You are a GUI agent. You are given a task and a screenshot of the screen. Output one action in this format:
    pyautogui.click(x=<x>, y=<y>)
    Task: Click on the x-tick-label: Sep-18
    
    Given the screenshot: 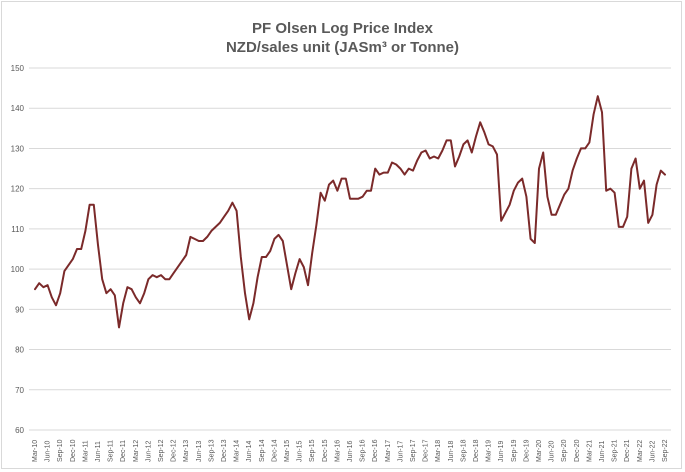 What is the action you would take?
    pyautogui.click(x=463, y=450)
    